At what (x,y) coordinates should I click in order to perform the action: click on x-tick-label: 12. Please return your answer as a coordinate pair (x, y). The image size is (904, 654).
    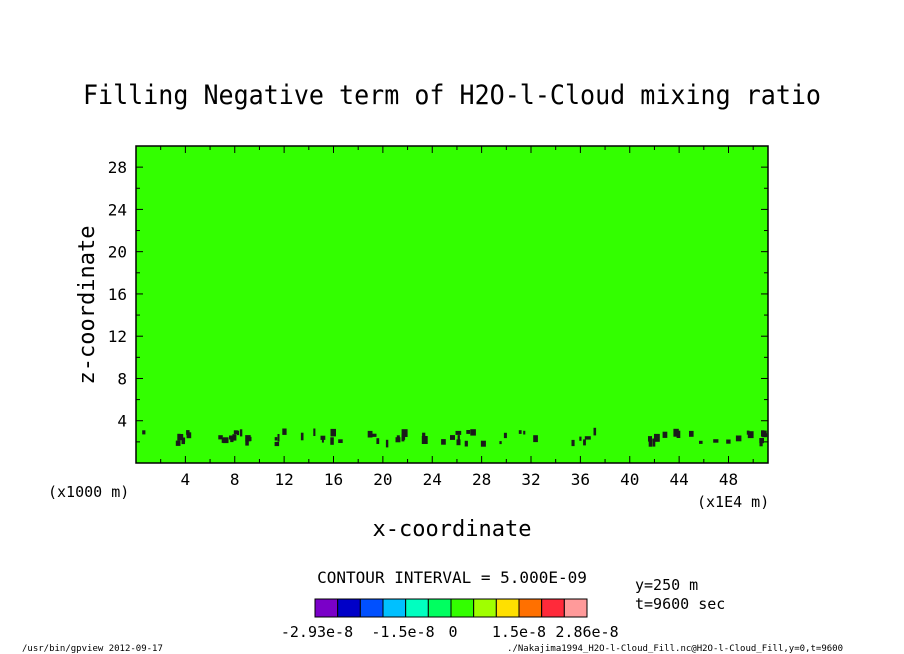
    Looking at the image, I should click on (283, 479).